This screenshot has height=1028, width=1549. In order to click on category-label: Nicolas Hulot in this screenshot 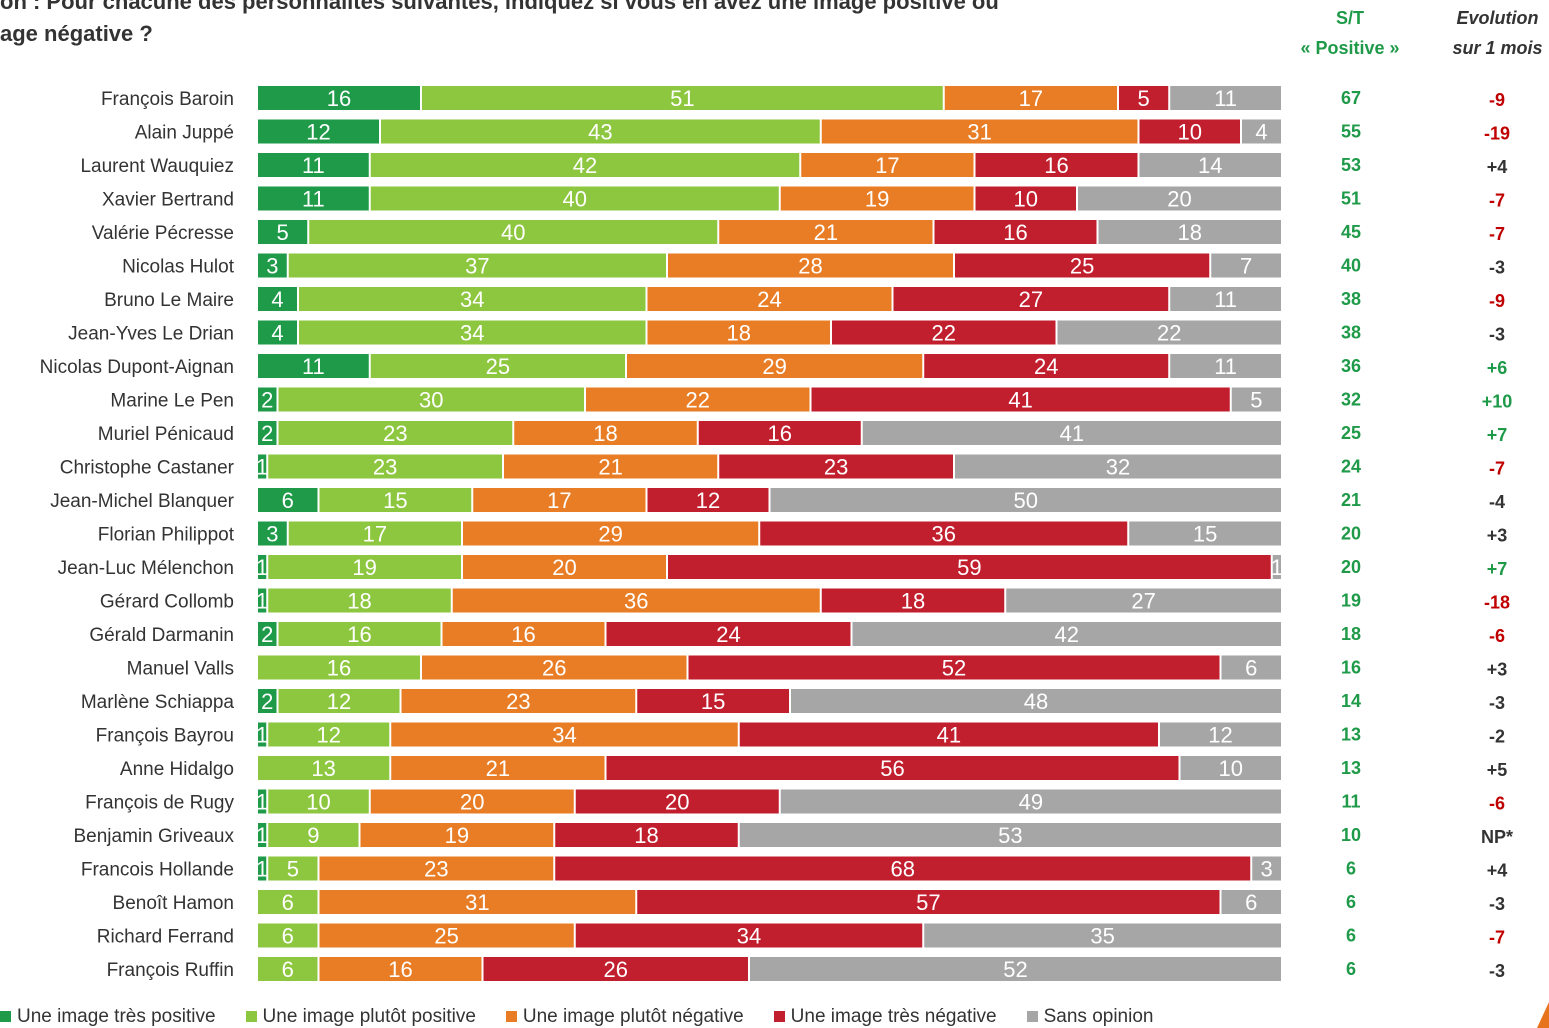, I will do `click(178, 267)`.